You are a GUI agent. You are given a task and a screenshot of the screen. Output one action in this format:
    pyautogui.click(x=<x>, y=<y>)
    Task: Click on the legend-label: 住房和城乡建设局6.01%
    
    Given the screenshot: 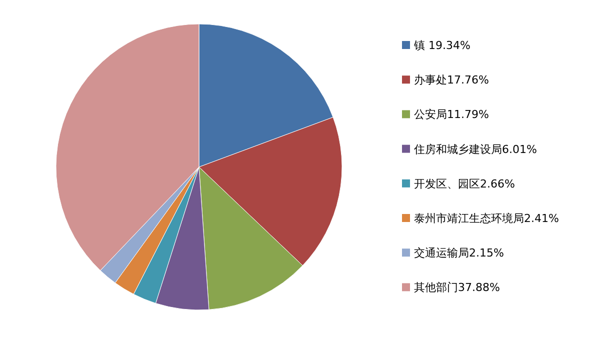 What is the action you would take?
    pyautogui.click(x=475, y=149)
    